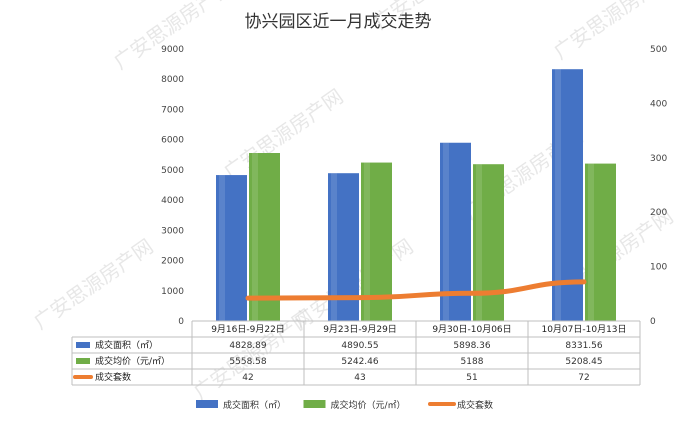 This screenshot has height=426, width=676. What do you see at coordinates (658, 268) in the screenshot?
I see `right-axis-tick-label: 100` at bounding box center [658, 268].